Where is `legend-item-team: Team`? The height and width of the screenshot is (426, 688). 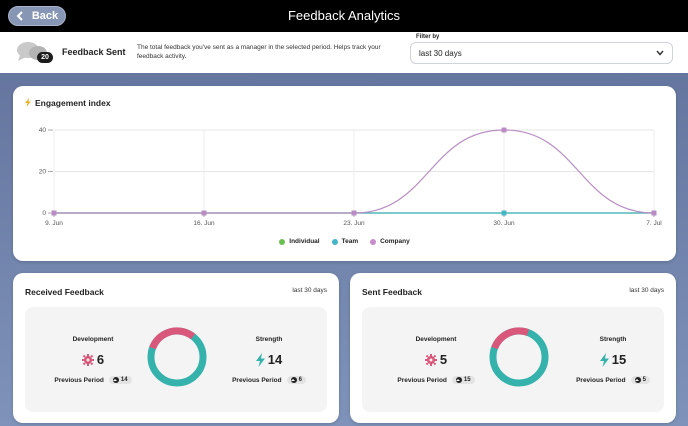 legend-item-team: Team is located at coordinates (345, 241).